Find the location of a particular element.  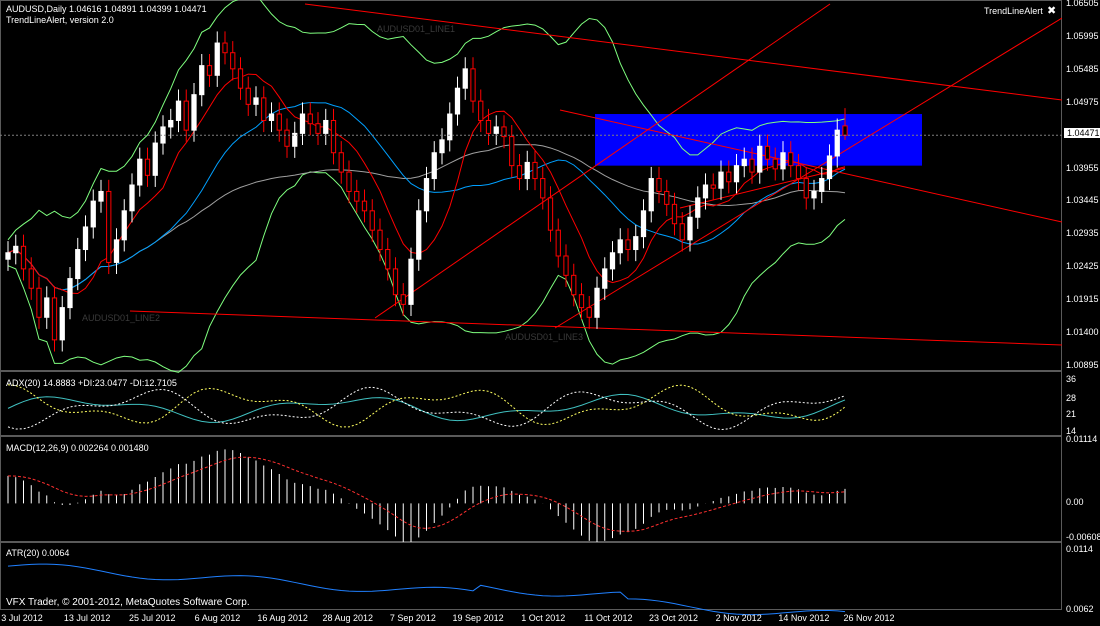

adx-tick: 36 is located at coordinates (1071, 379).